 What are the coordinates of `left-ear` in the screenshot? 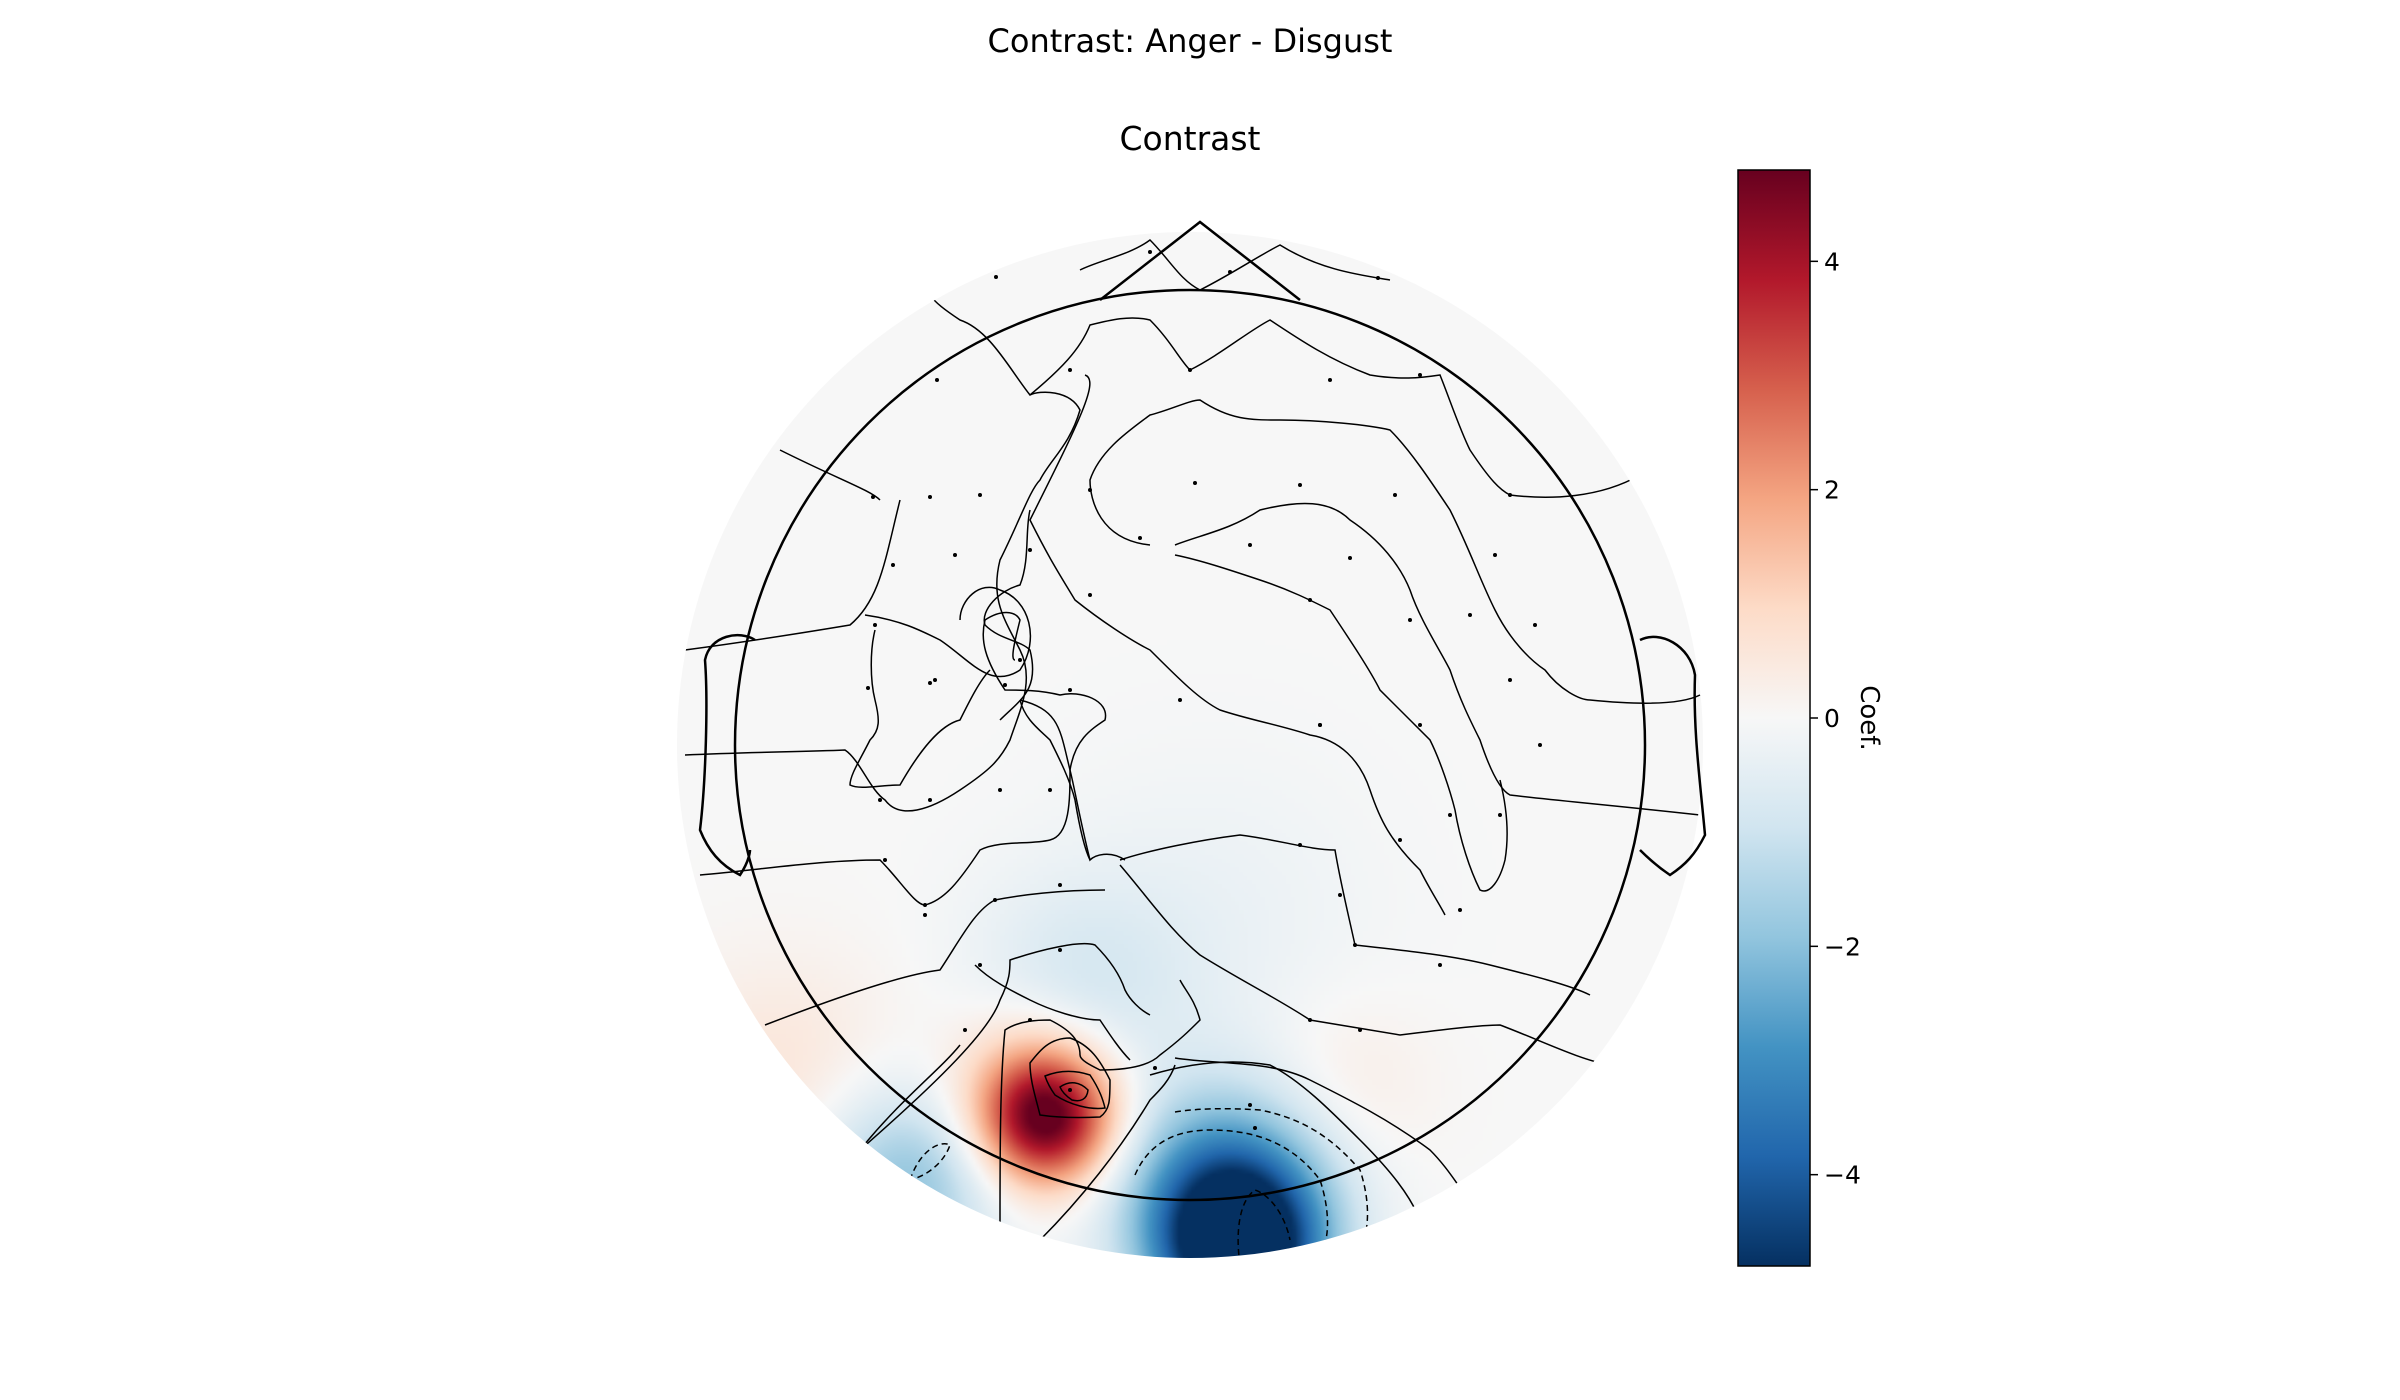 It's located at (727, 755).